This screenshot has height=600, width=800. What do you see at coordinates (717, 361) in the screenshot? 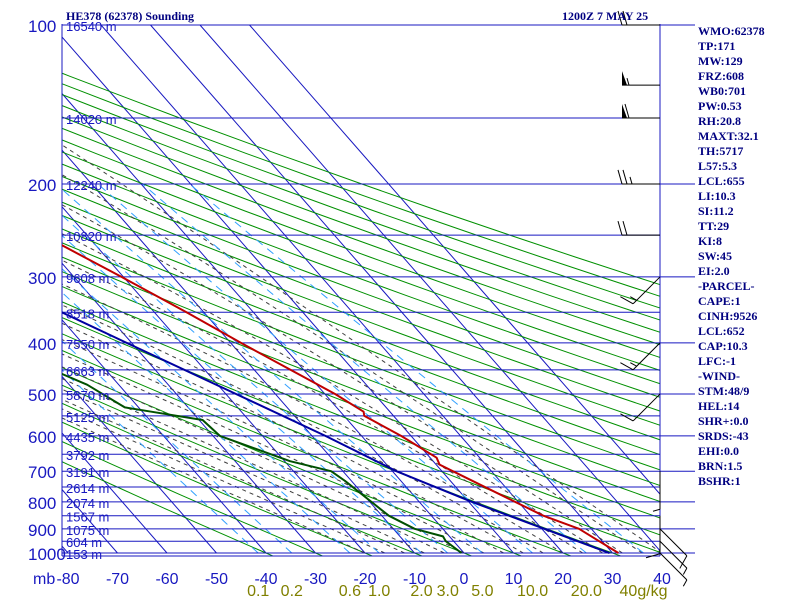
I see `index-entry: LFC:-1` at bounding box center [717, 361].